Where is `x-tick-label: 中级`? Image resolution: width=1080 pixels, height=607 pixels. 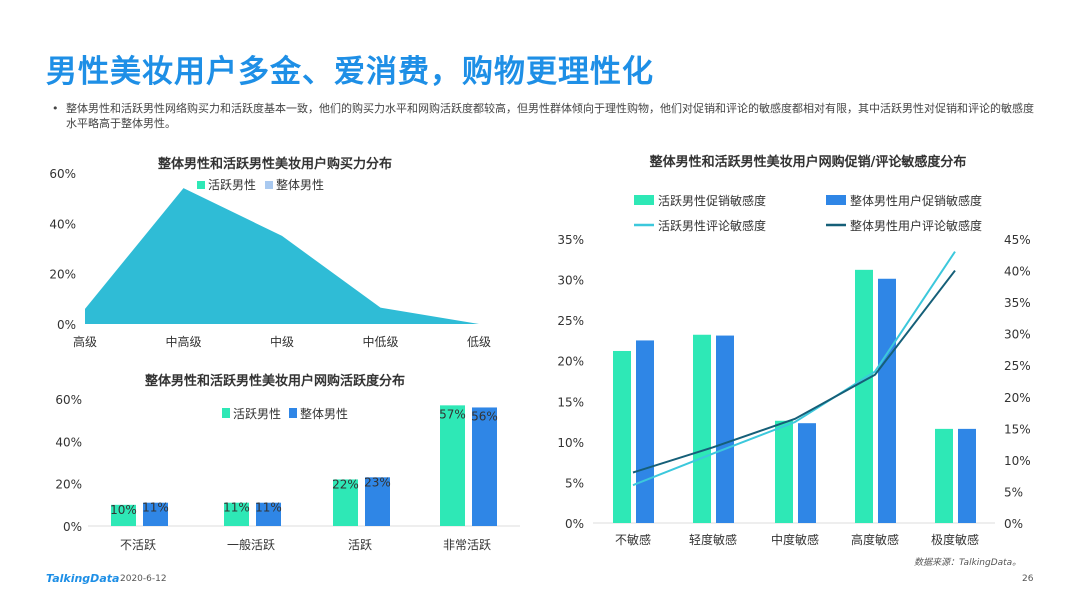 x-tick-label: 中级 is located at coordinates (282, 341).